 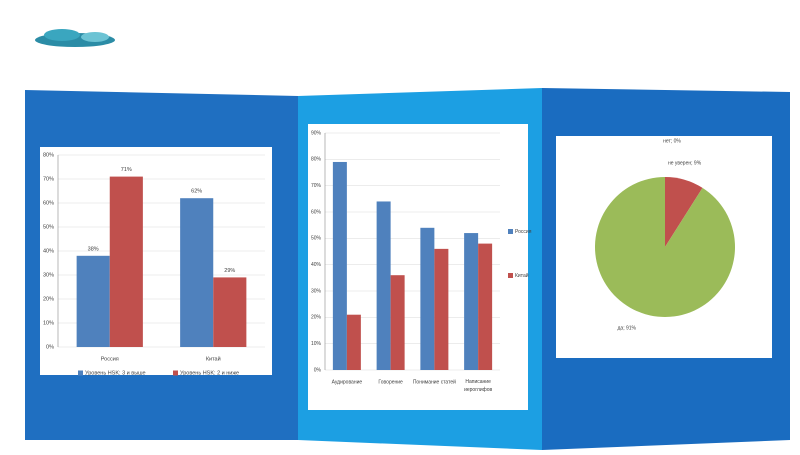 I want to click on x-tick-label: Говорение, so click(x=390, y=382).